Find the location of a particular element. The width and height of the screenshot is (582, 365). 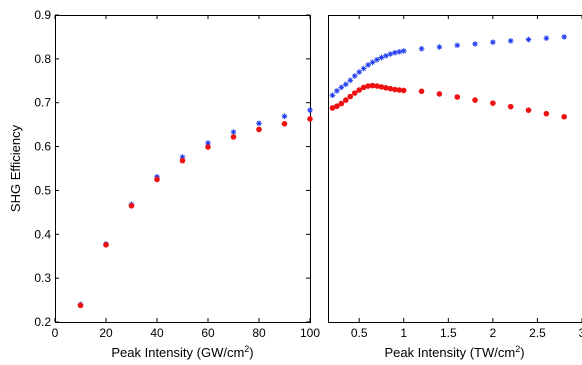

x-tick-label: 3 is located at coordinates (580, 333).